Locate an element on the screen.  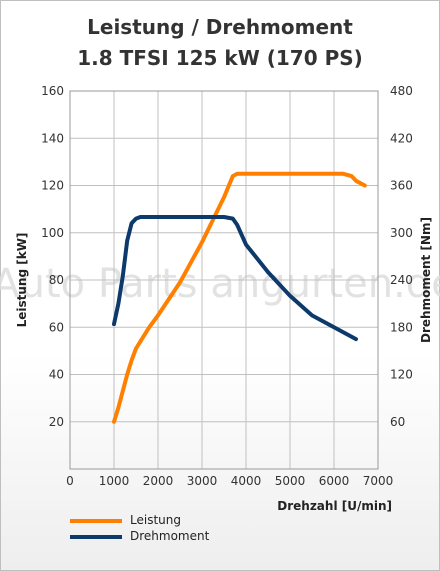
y-right-tick-label: 360 is located at coordinates (401, 186).